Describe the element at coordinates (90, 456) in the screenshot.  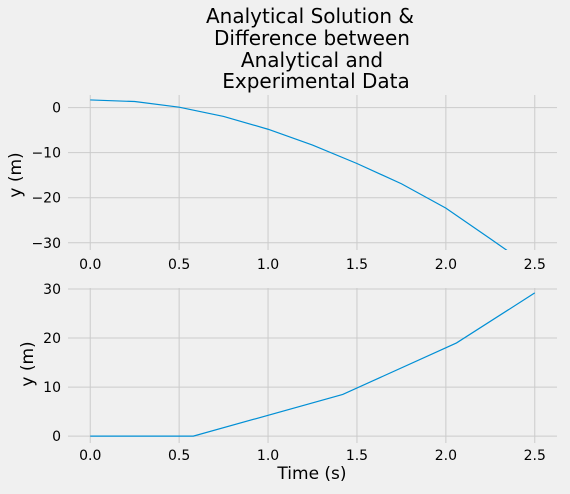
I see `bottom-x-tick-label: 0.0` at that location.